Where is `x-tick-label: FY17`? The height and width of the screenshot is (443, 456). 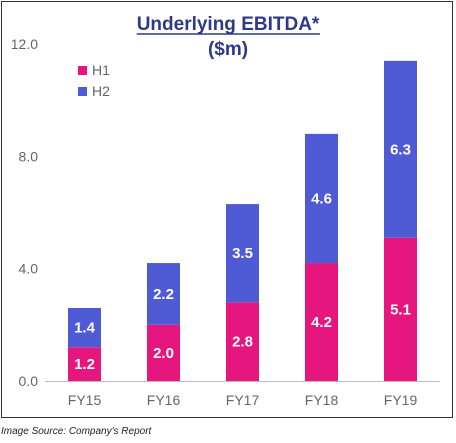 x-tick-label: FY17 is located at coordinates (243, 400).